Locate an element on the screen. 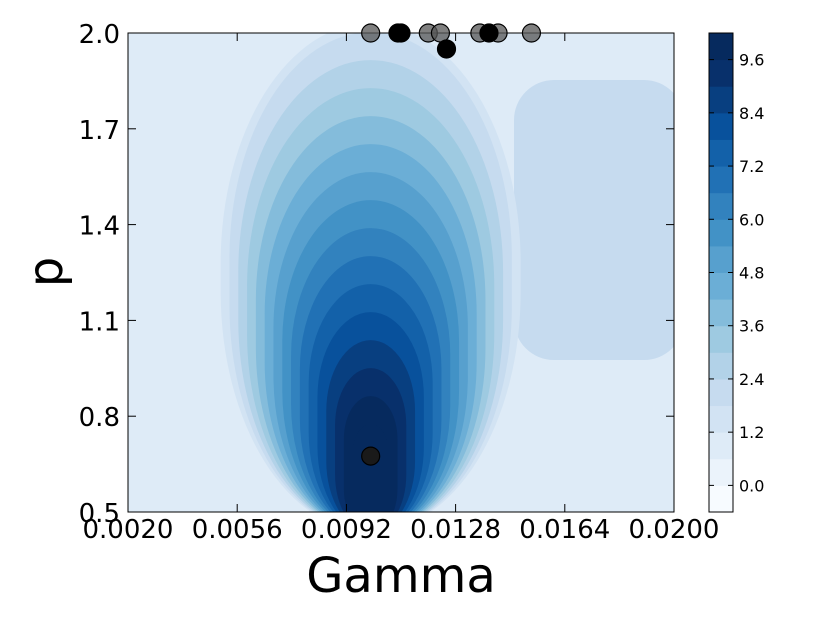 This screenshot has width=830, height=623. x-axis-label: Gamma is located at coordinates (401, 576).